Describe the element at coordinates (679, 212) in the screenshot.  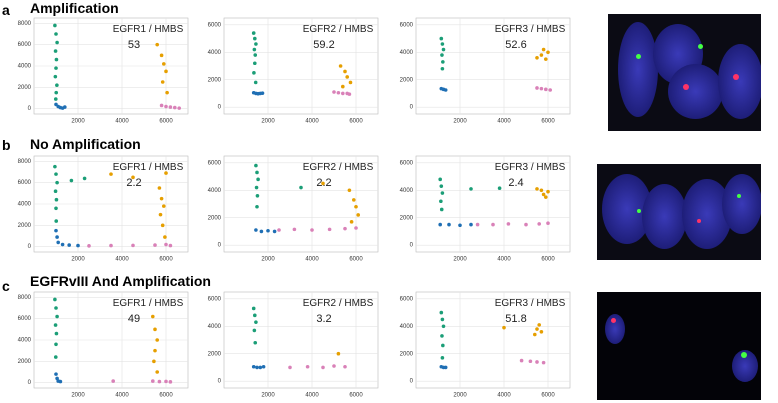
I see `fish-image` at that location.